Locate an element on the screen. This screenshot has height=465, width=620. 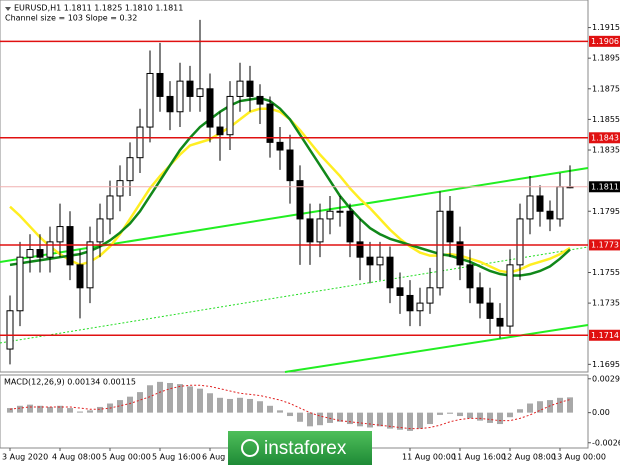
indicator-line is located at coordinates (290, 407).